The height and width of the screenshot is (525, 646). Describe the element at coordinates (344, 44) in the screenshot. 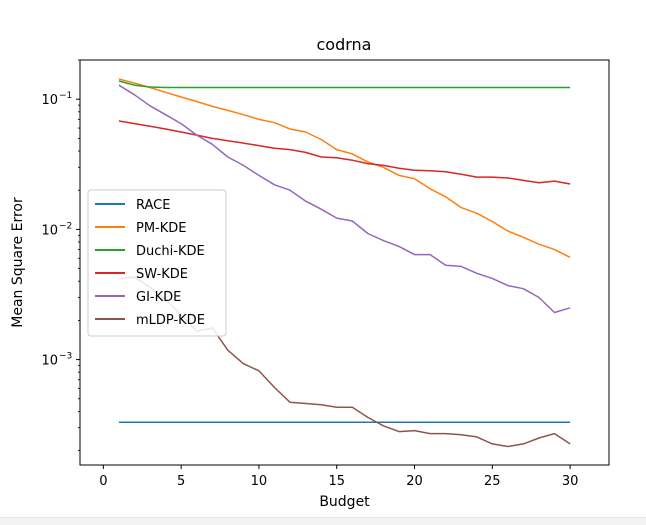

I see `chart-title: codrna` at that location.